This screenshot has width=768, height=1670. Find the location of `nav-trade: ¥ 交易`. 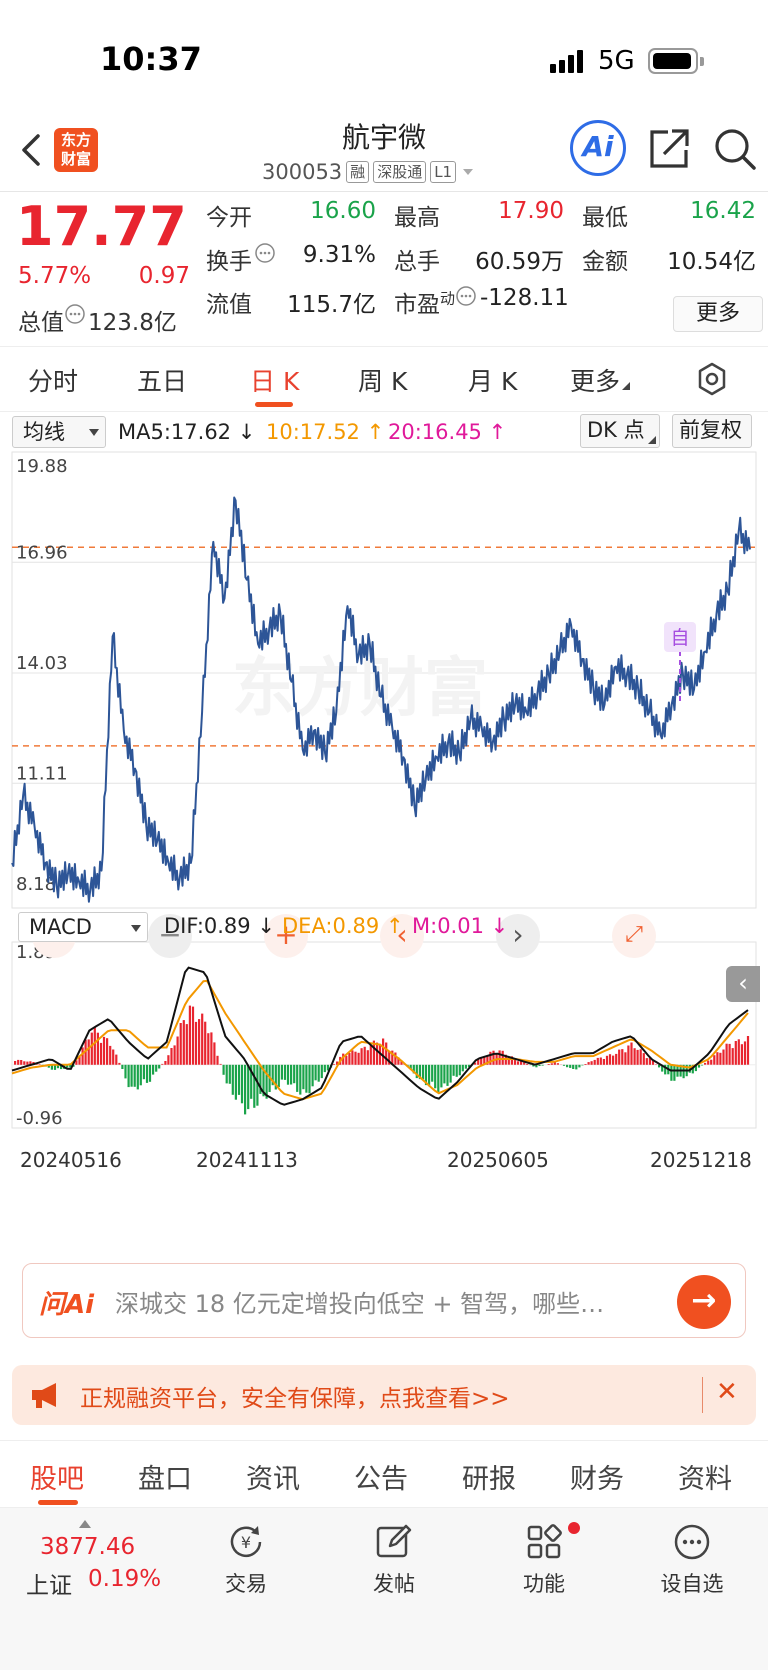

nav-trade: ¥ 交易 is located at coordinates (246, 1560).